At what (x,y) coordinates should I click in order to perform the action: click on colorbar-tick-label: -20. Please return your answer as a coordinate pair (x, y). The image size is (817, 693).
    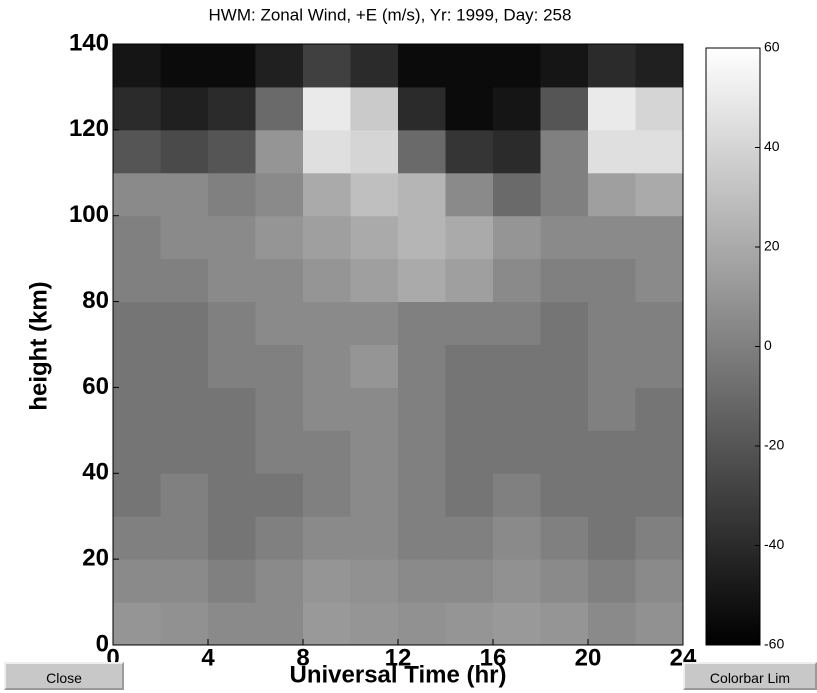
    Looking at the image, I should click on (774, 445).